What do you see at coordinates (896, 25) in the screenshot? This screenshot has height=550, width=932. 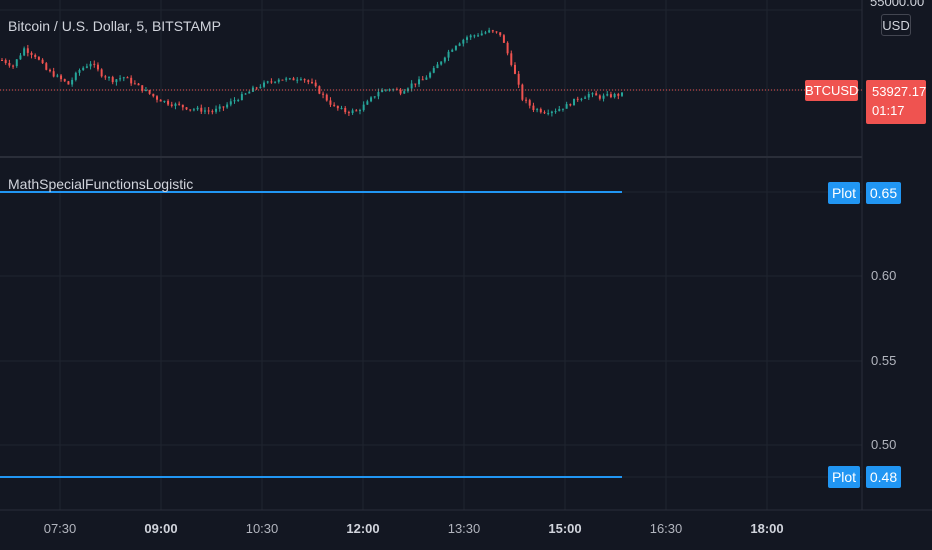 I see `currency-button: USD` at bounding box center [896, 25].